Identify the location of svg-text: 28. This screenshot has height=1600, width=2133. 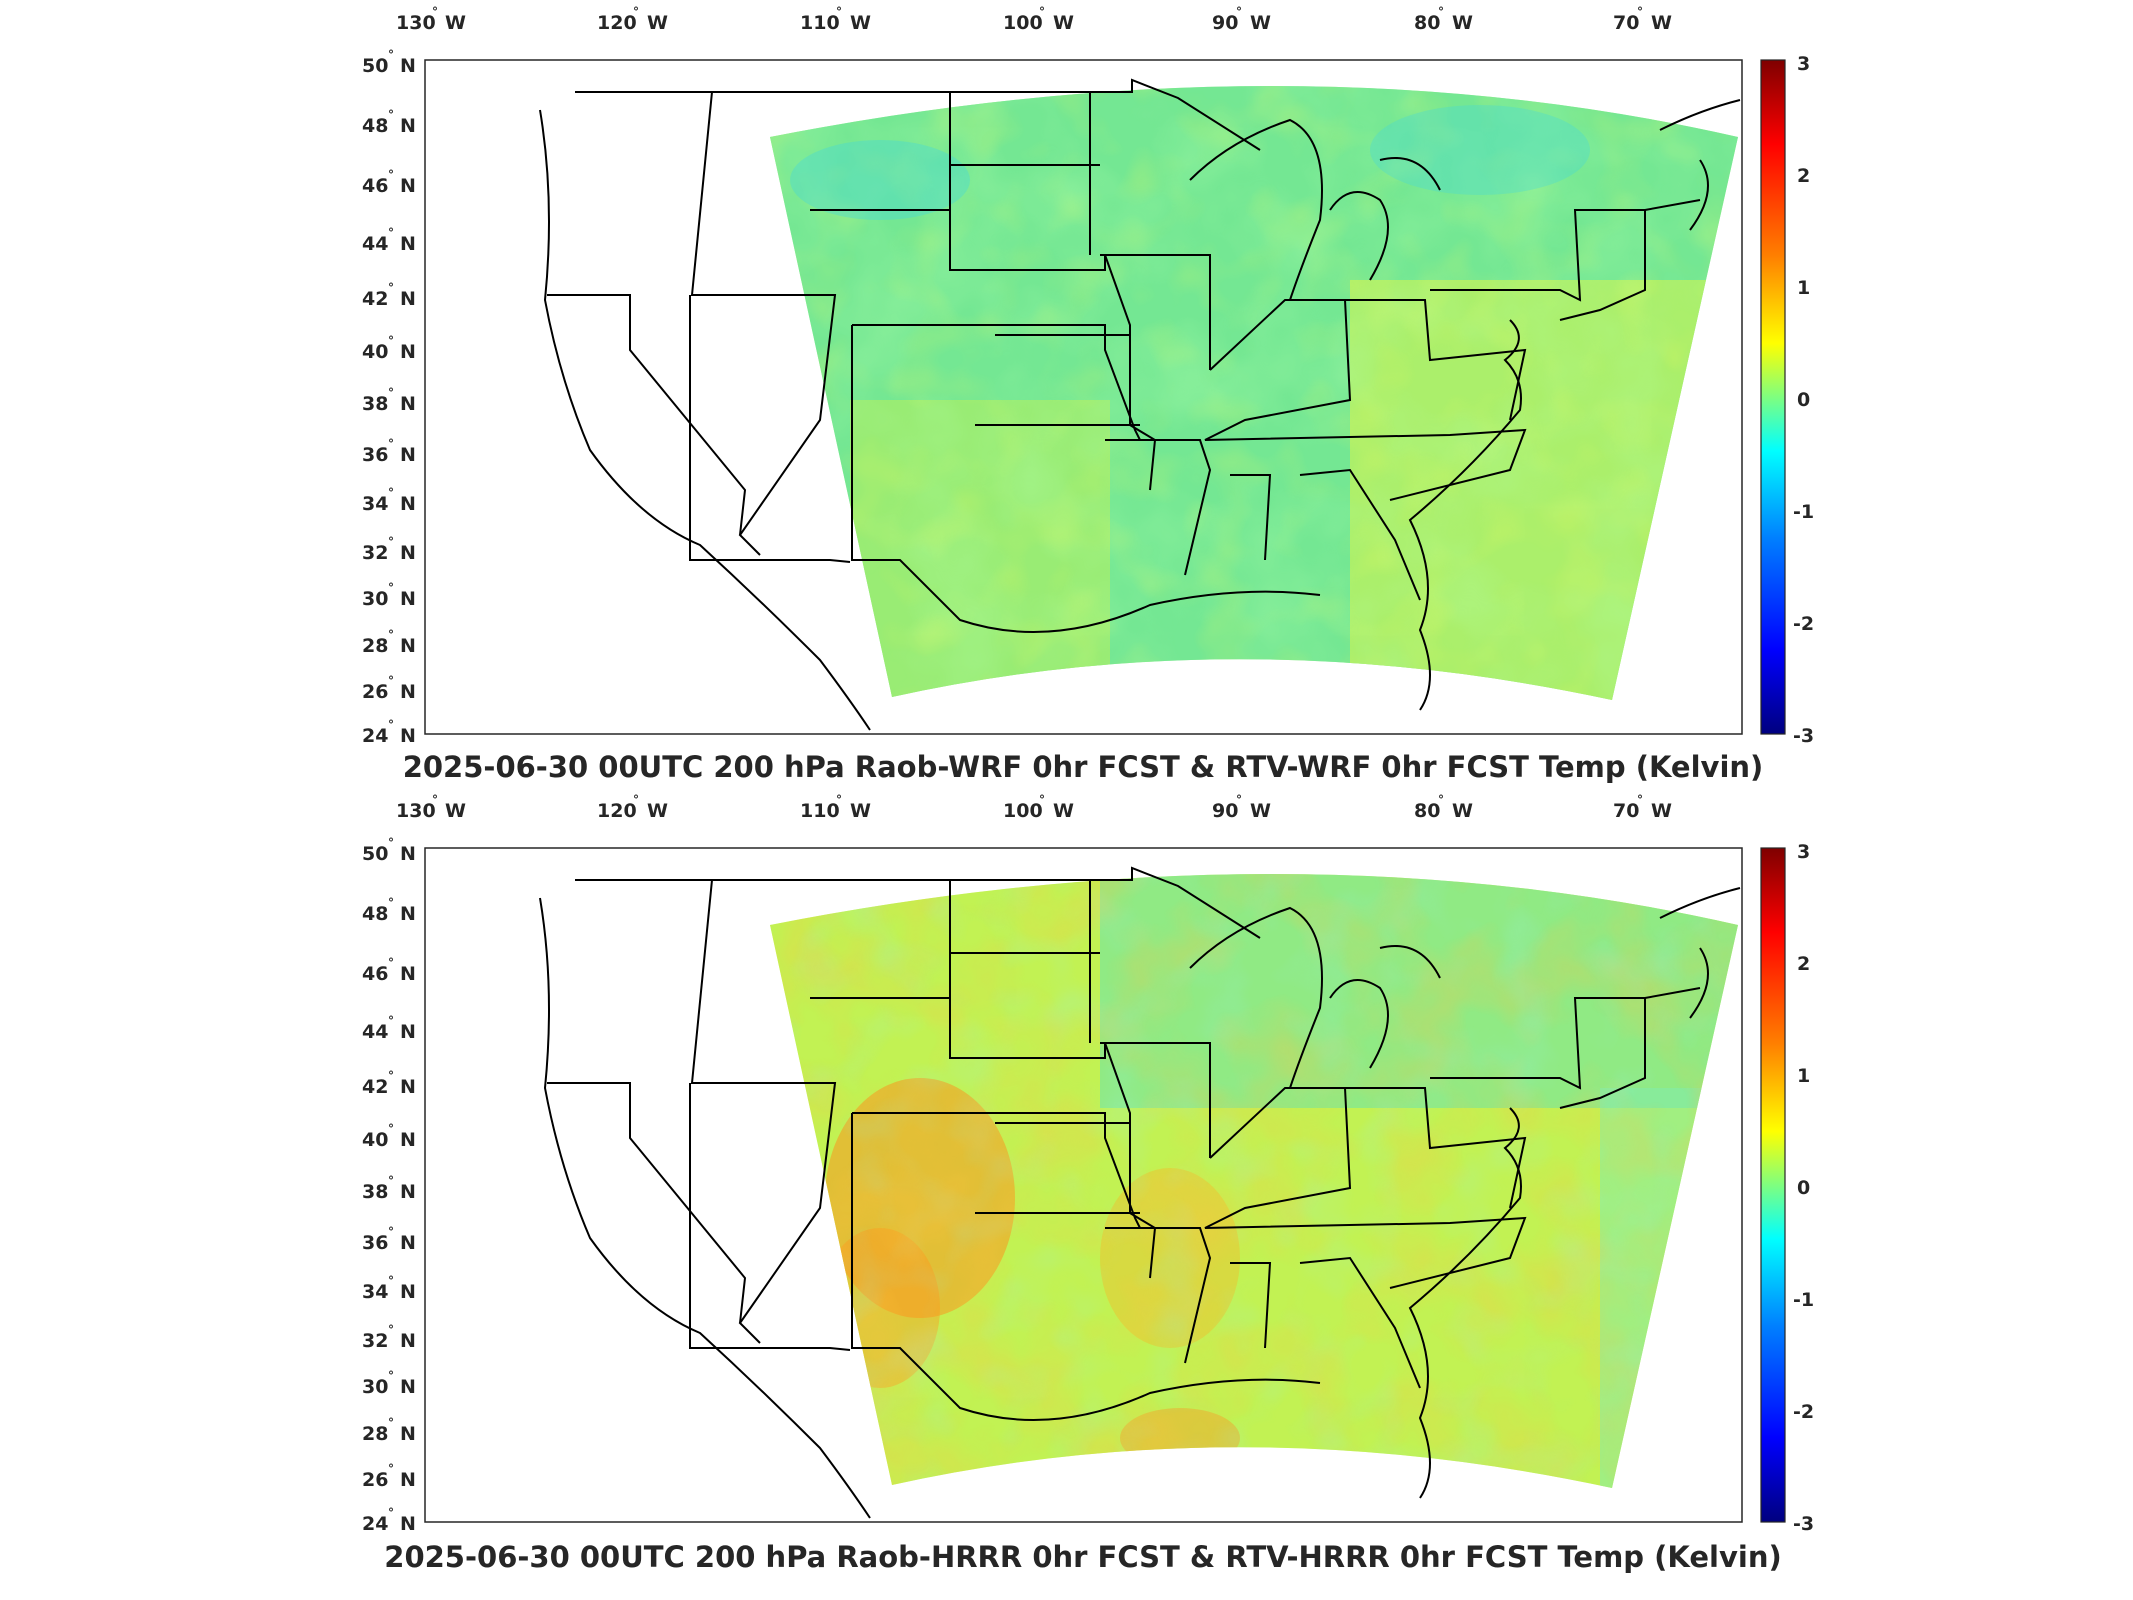
(375, 646).